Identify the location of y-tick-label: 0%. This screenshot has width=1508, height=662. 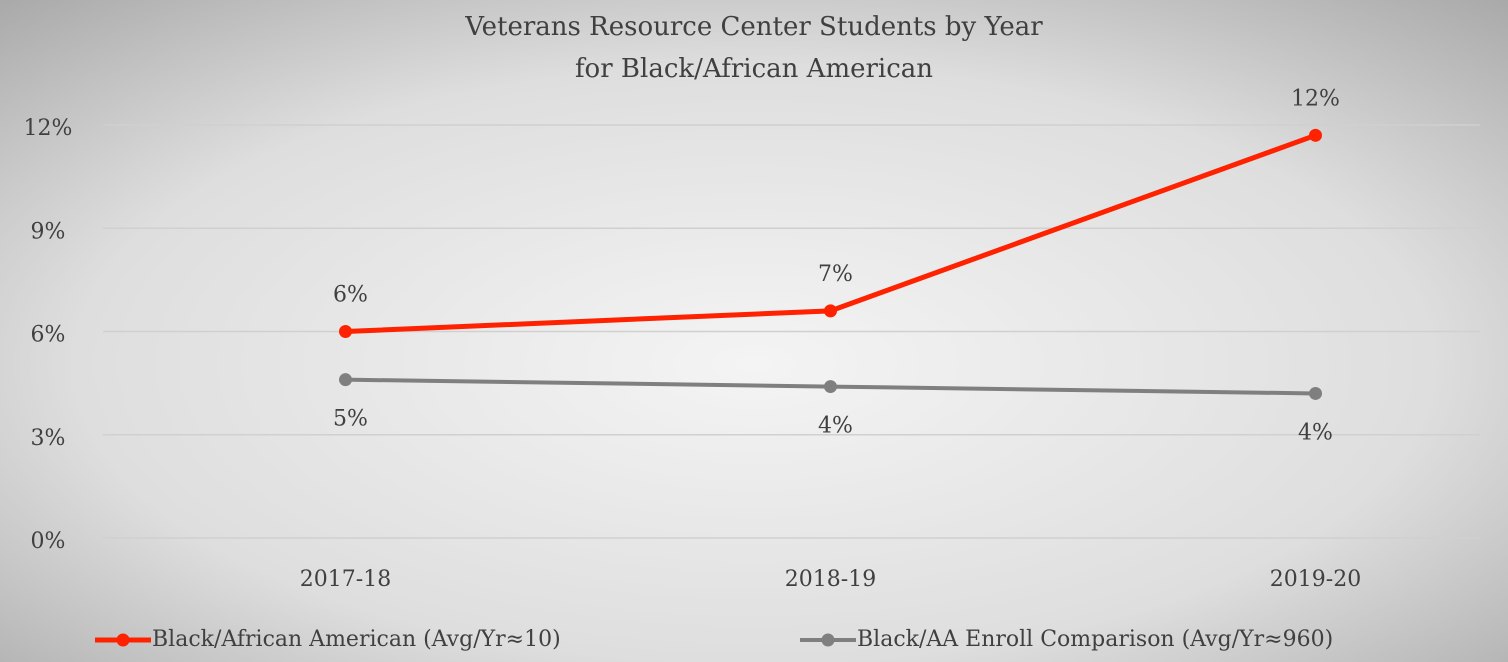
(48, 541).